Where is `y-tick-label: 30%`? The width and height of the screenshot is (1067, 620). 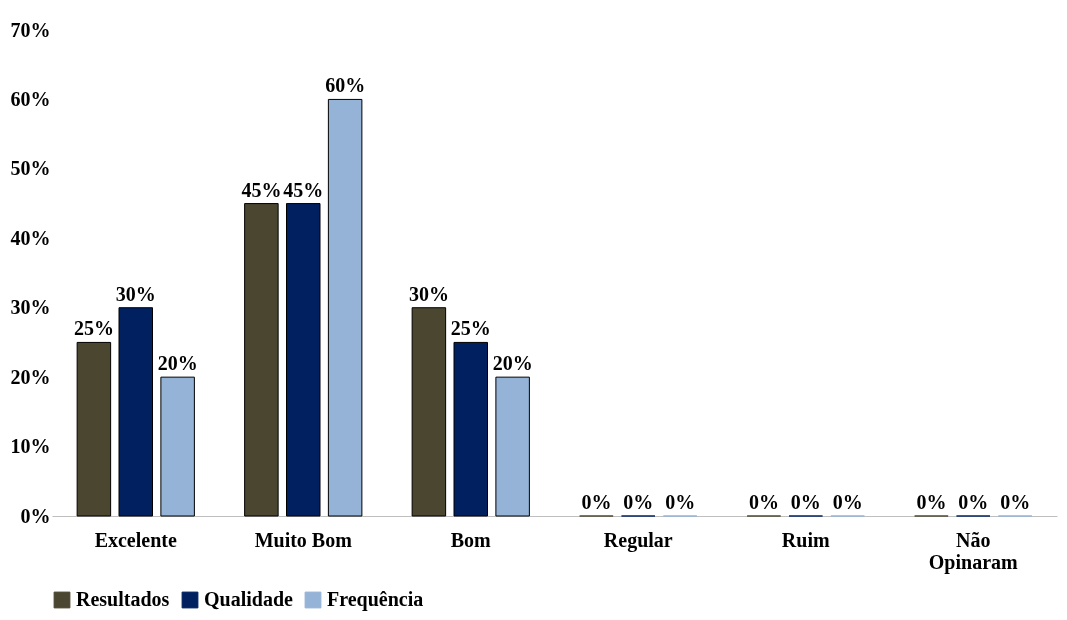
y-tick-label: 30% is located at coordinates (30, 307).